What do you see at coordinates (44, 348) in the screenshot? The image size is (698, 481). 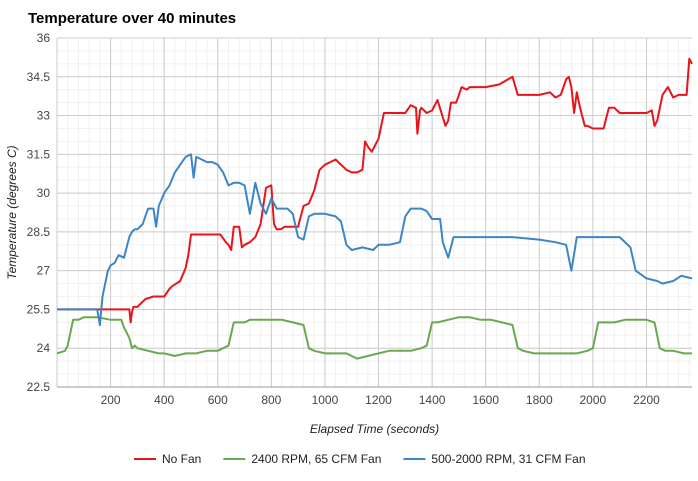 I see `y-tick-label: 24` at bounding box center [44, 348].